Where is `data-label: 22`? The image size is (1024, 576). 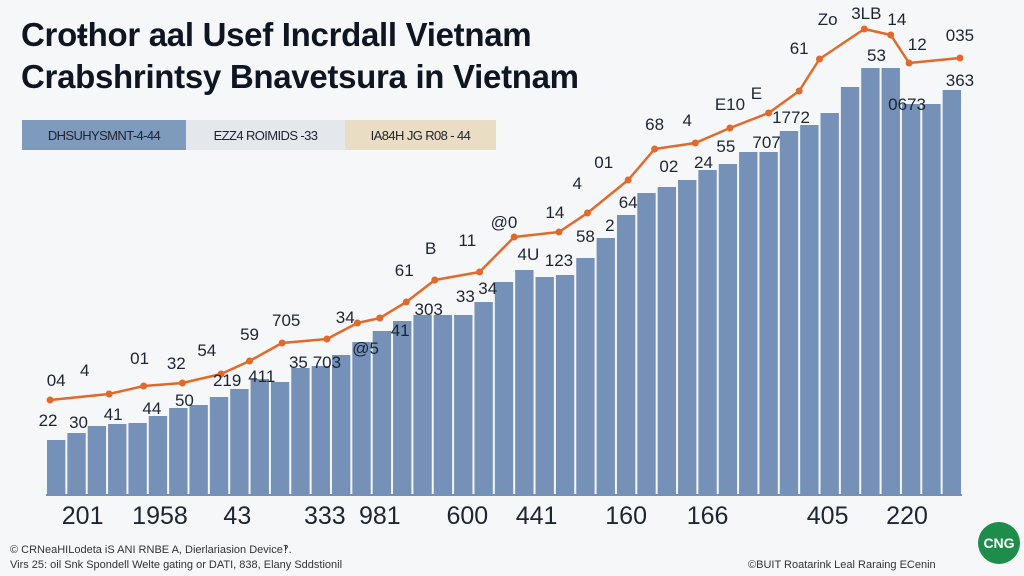
data-label: 22 is located at coordinates (48, 420).